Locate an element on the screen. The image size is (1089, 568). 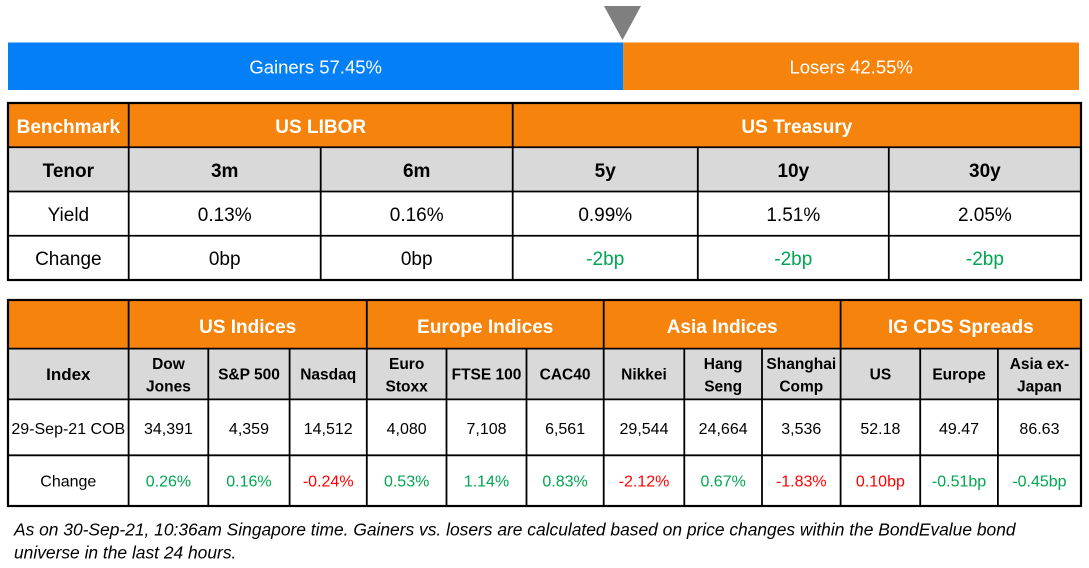
svg-text: IG CDS Spreads is located at coordinates (961, 327).